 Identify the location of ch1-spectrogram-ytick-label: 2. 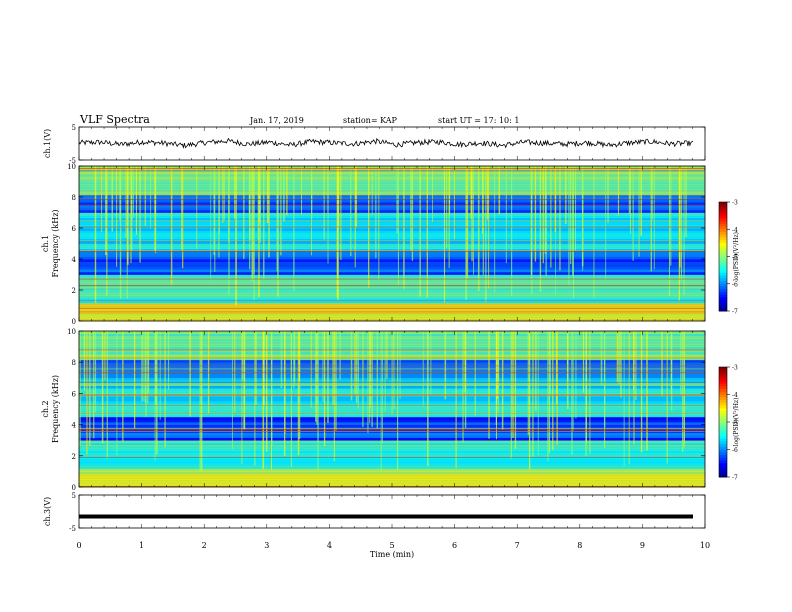
(74, 291).